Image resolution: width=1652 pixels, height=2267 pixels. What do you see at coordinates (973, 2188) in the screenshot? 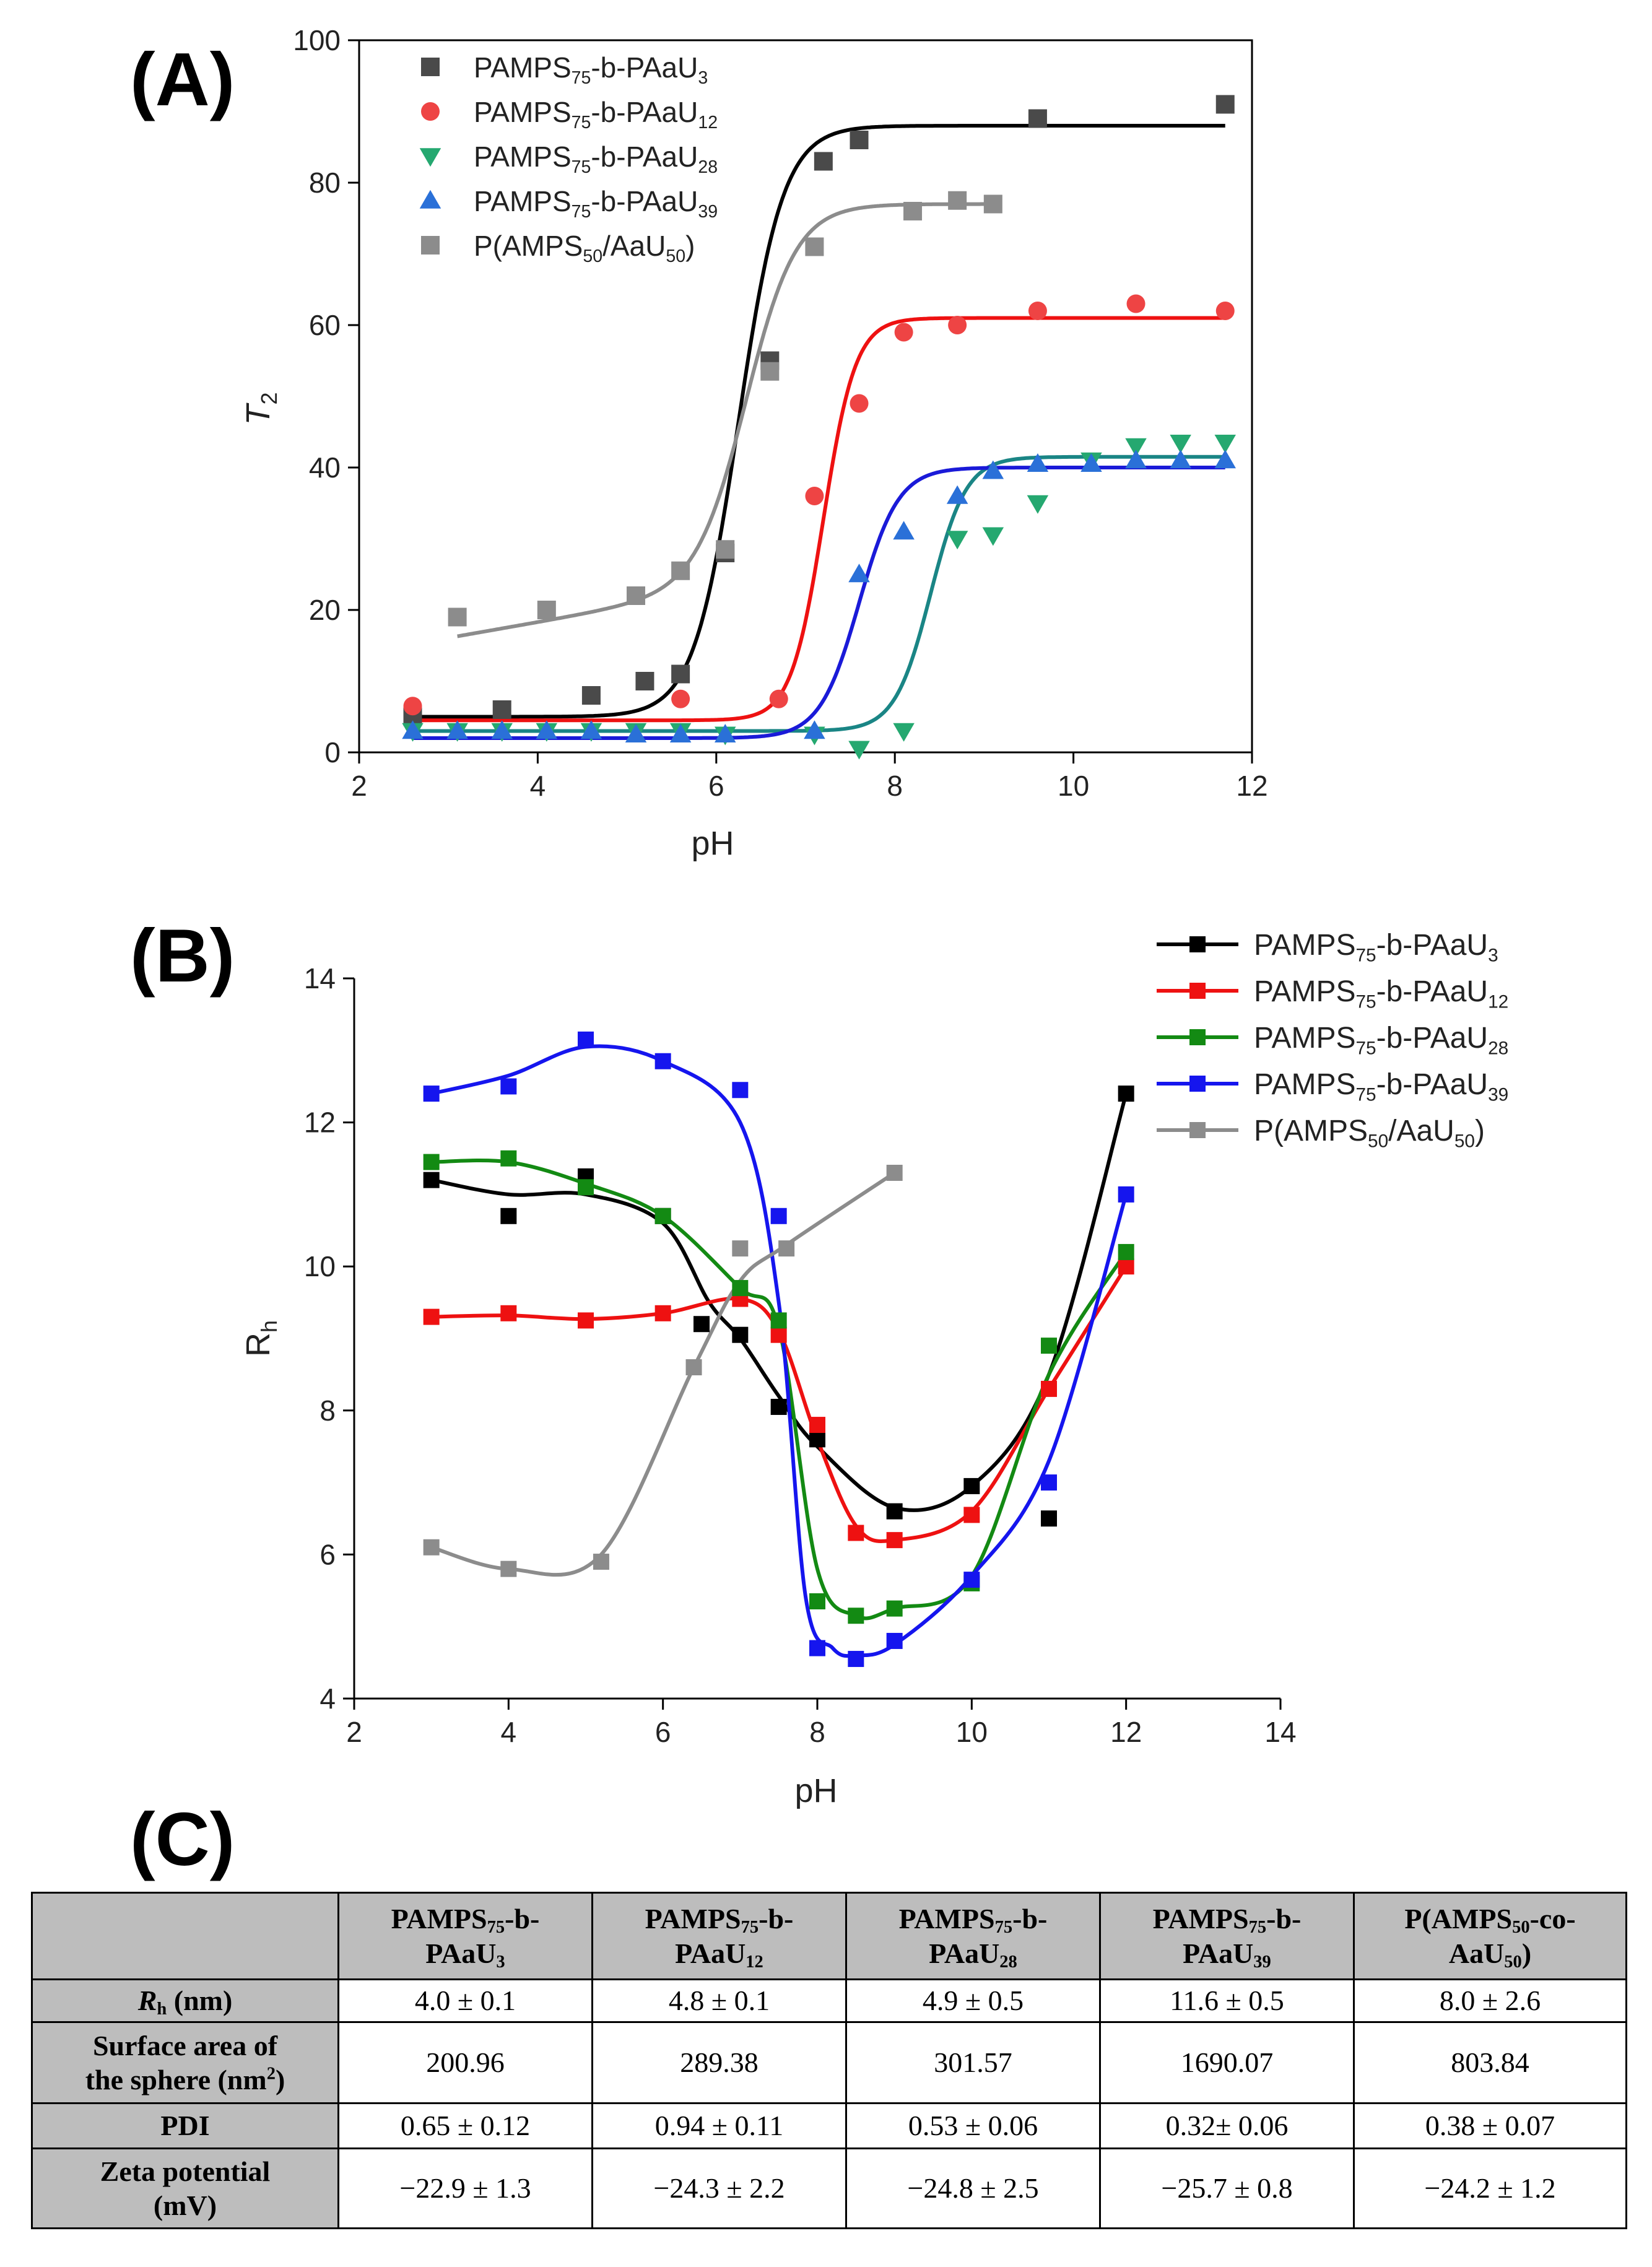
I see `table-cell: −24.8 ± 2.5` at bounding box center [973, 2188].